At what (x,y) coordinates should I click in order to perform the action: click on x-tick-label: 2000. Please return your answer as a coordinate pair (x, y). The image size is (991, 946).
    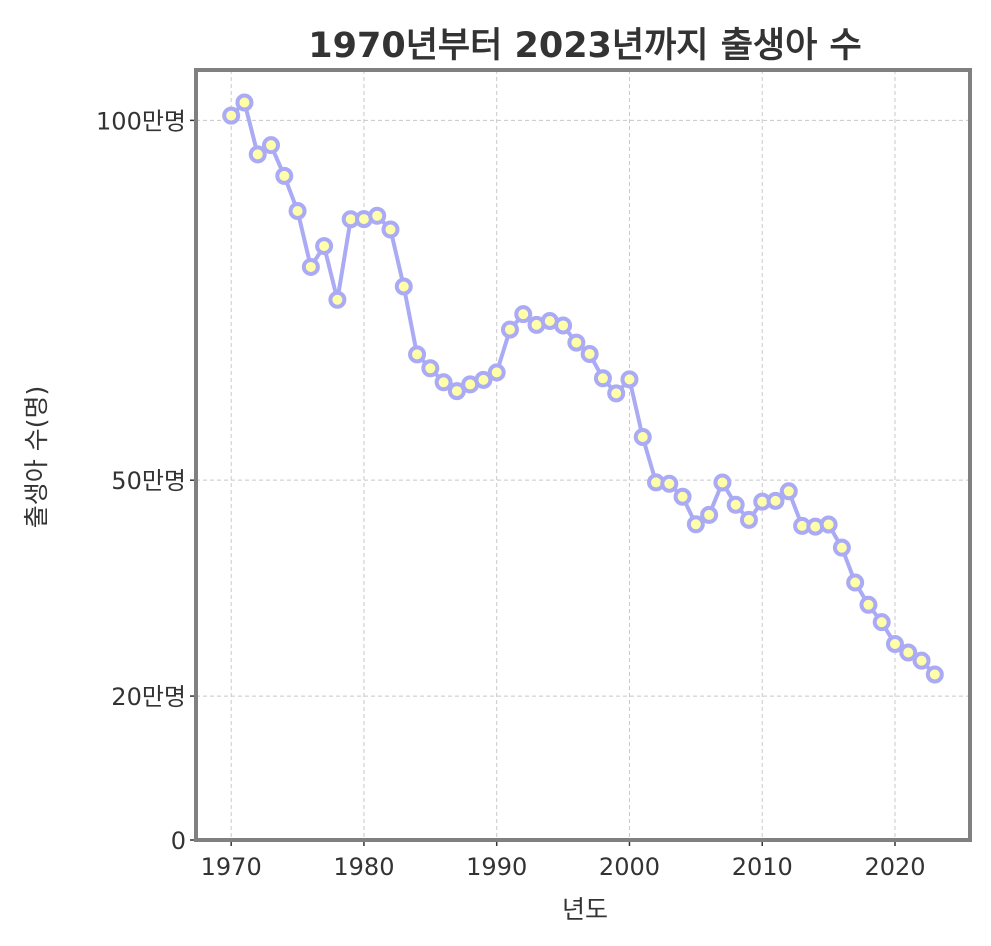
    Looking at the image, I should click on (629, 867).